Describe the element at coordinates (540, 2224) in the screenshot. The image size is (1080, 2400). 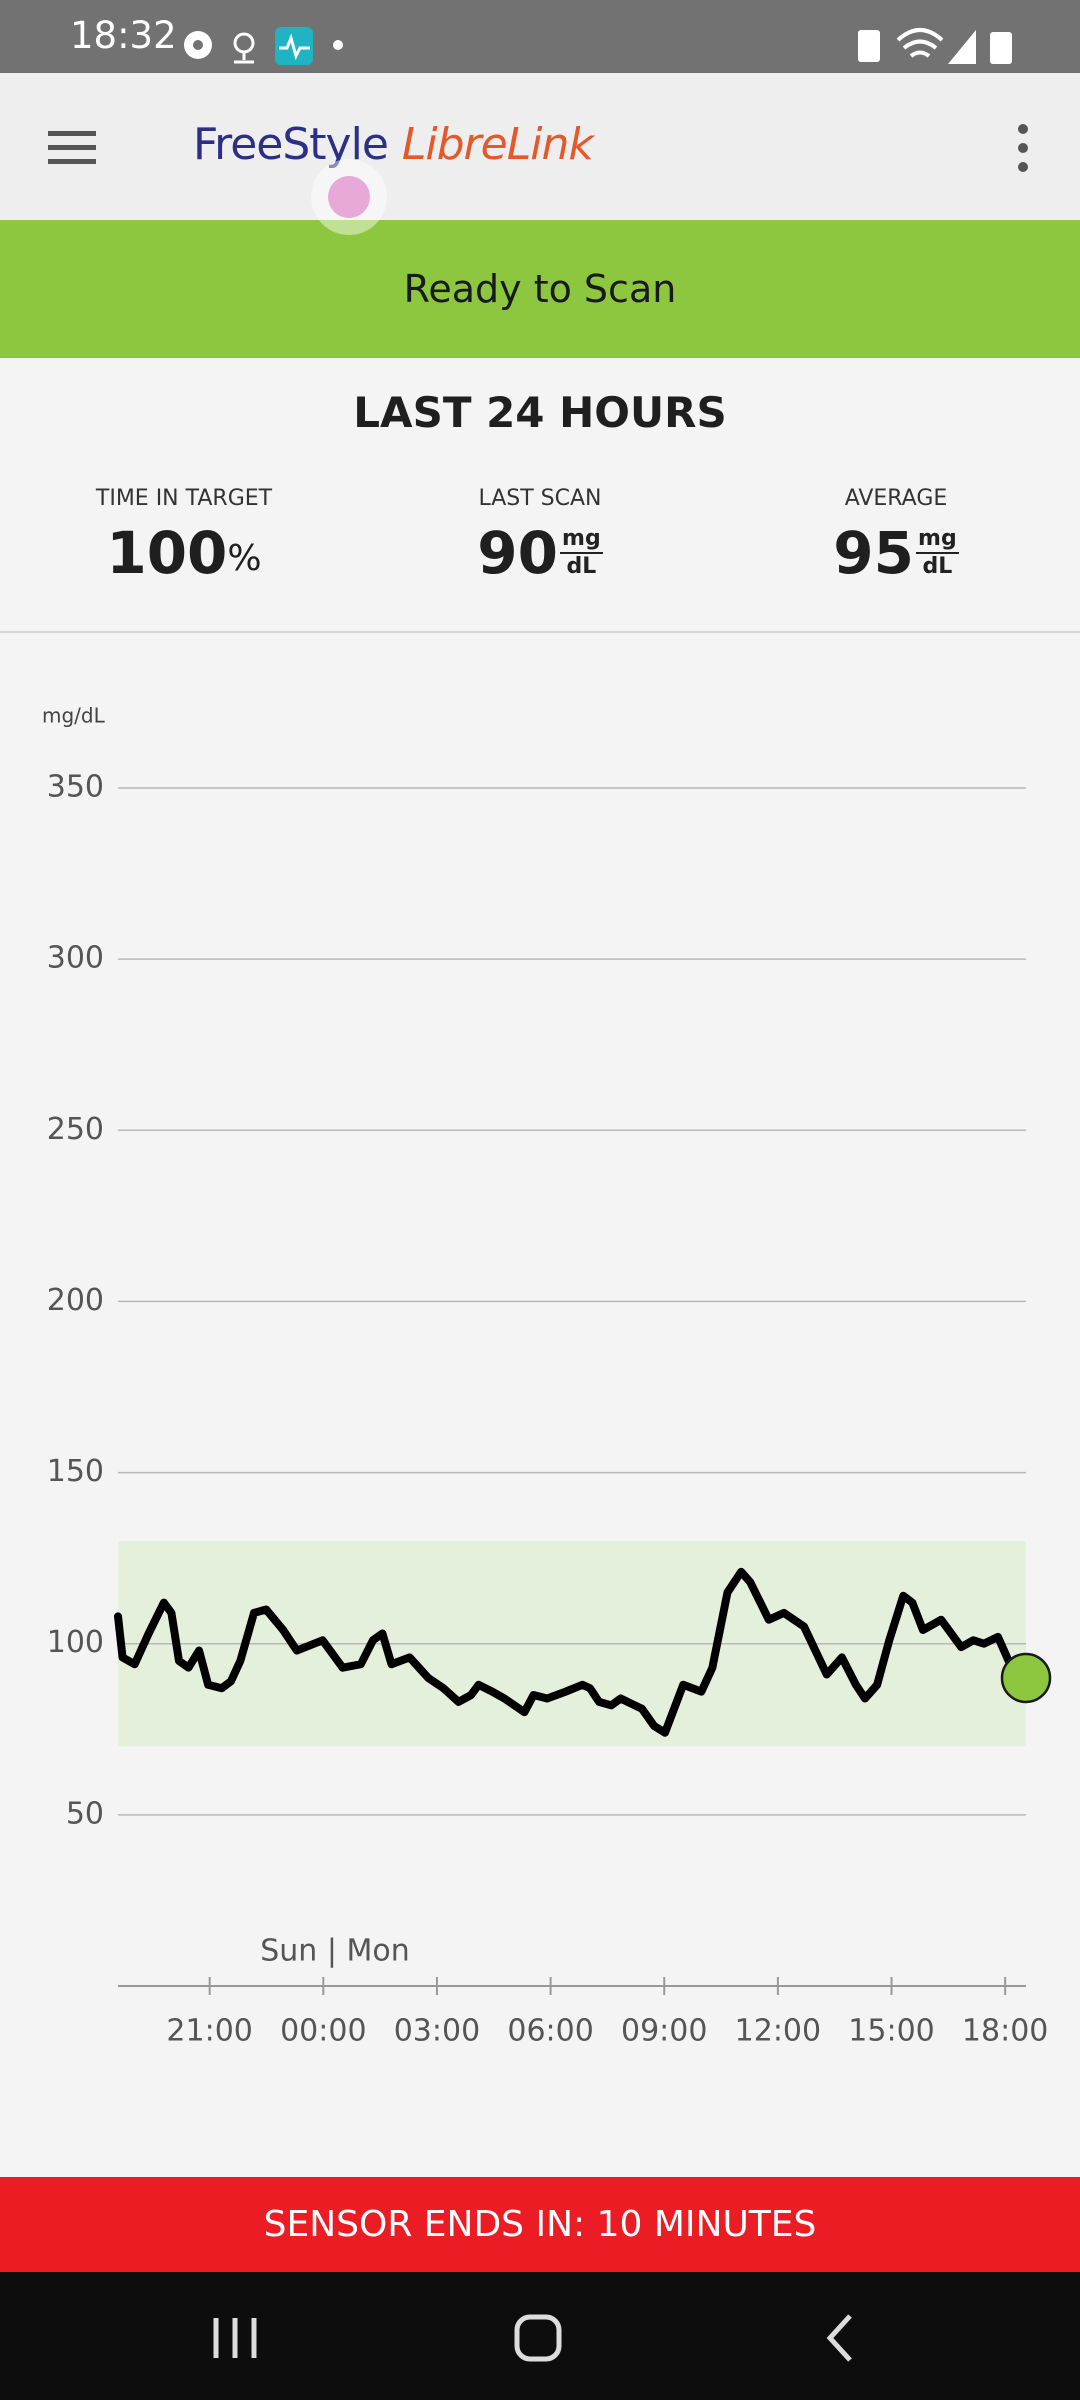
I see `sensor-warning: SENSOR ENDS IN: 10 MINUTES` at that location.